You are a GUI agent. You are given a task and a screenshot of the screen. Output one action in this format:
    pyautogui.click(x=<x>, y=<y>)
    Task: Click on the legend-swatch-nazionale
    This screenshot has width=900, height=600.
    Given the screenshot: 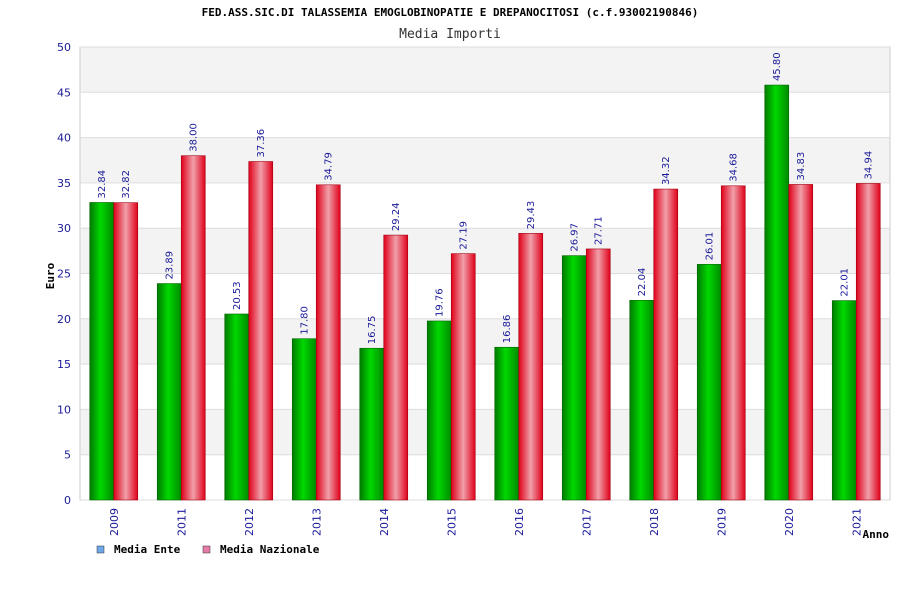 What is the action you would take?
    pyautogui.click(x=206, y=549)
    